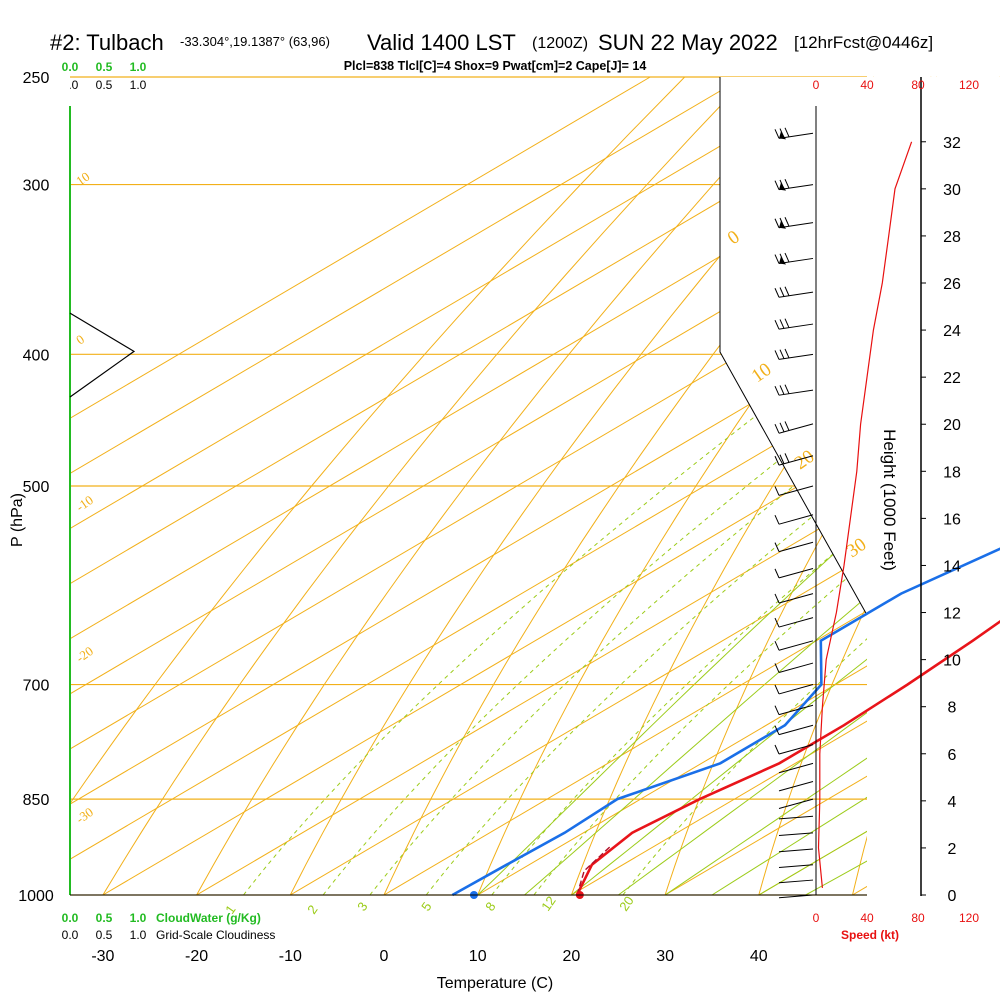  I want to click on x-tick-label: 30, so click(665, 956).